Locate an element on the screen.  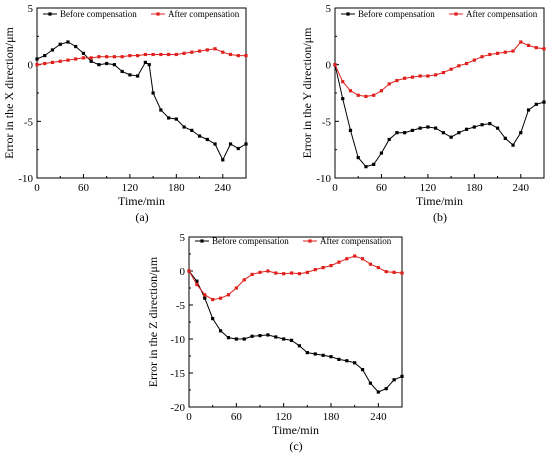
panel-3-ytick-label: -5 is located at coordinates (181, 306).